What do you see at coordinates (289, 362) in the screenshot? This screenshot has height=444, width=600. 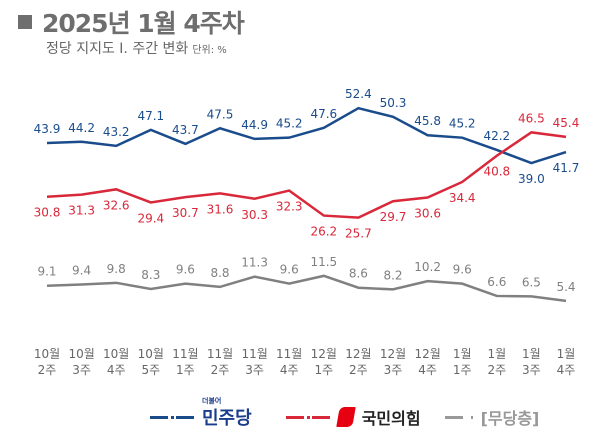 I see `x-tick-label: 11월 4주` at bounding box center [289, 362].